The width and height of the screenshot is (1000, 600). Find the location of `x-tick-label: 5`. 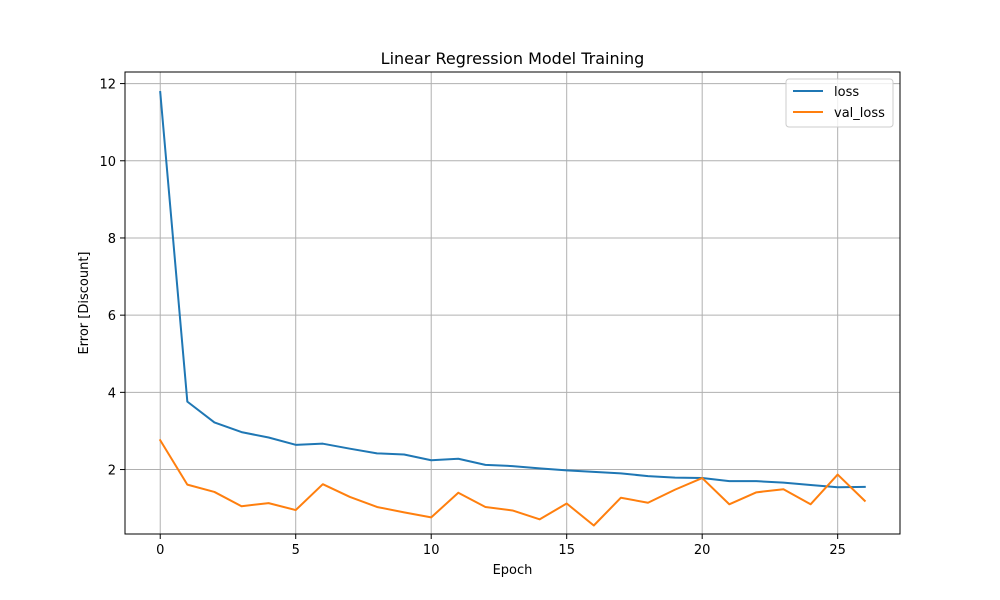

x-tick-label: 5 is located at coordinates (296, 550).